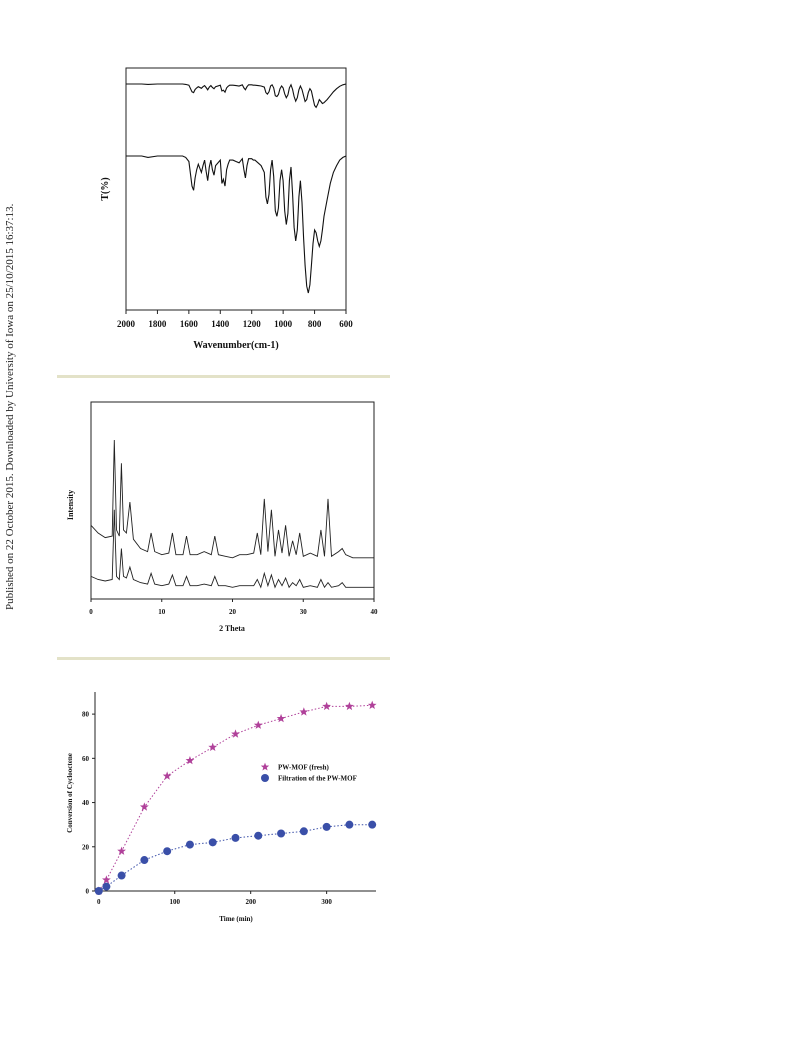 This screenshot has width=793, height=1039. What do you see at coordinates (207, 808) in the screenshot?
I see `conversion-ticks: 0 100 200 300 0 20 40 60 80` at bounding box center [207, 808].